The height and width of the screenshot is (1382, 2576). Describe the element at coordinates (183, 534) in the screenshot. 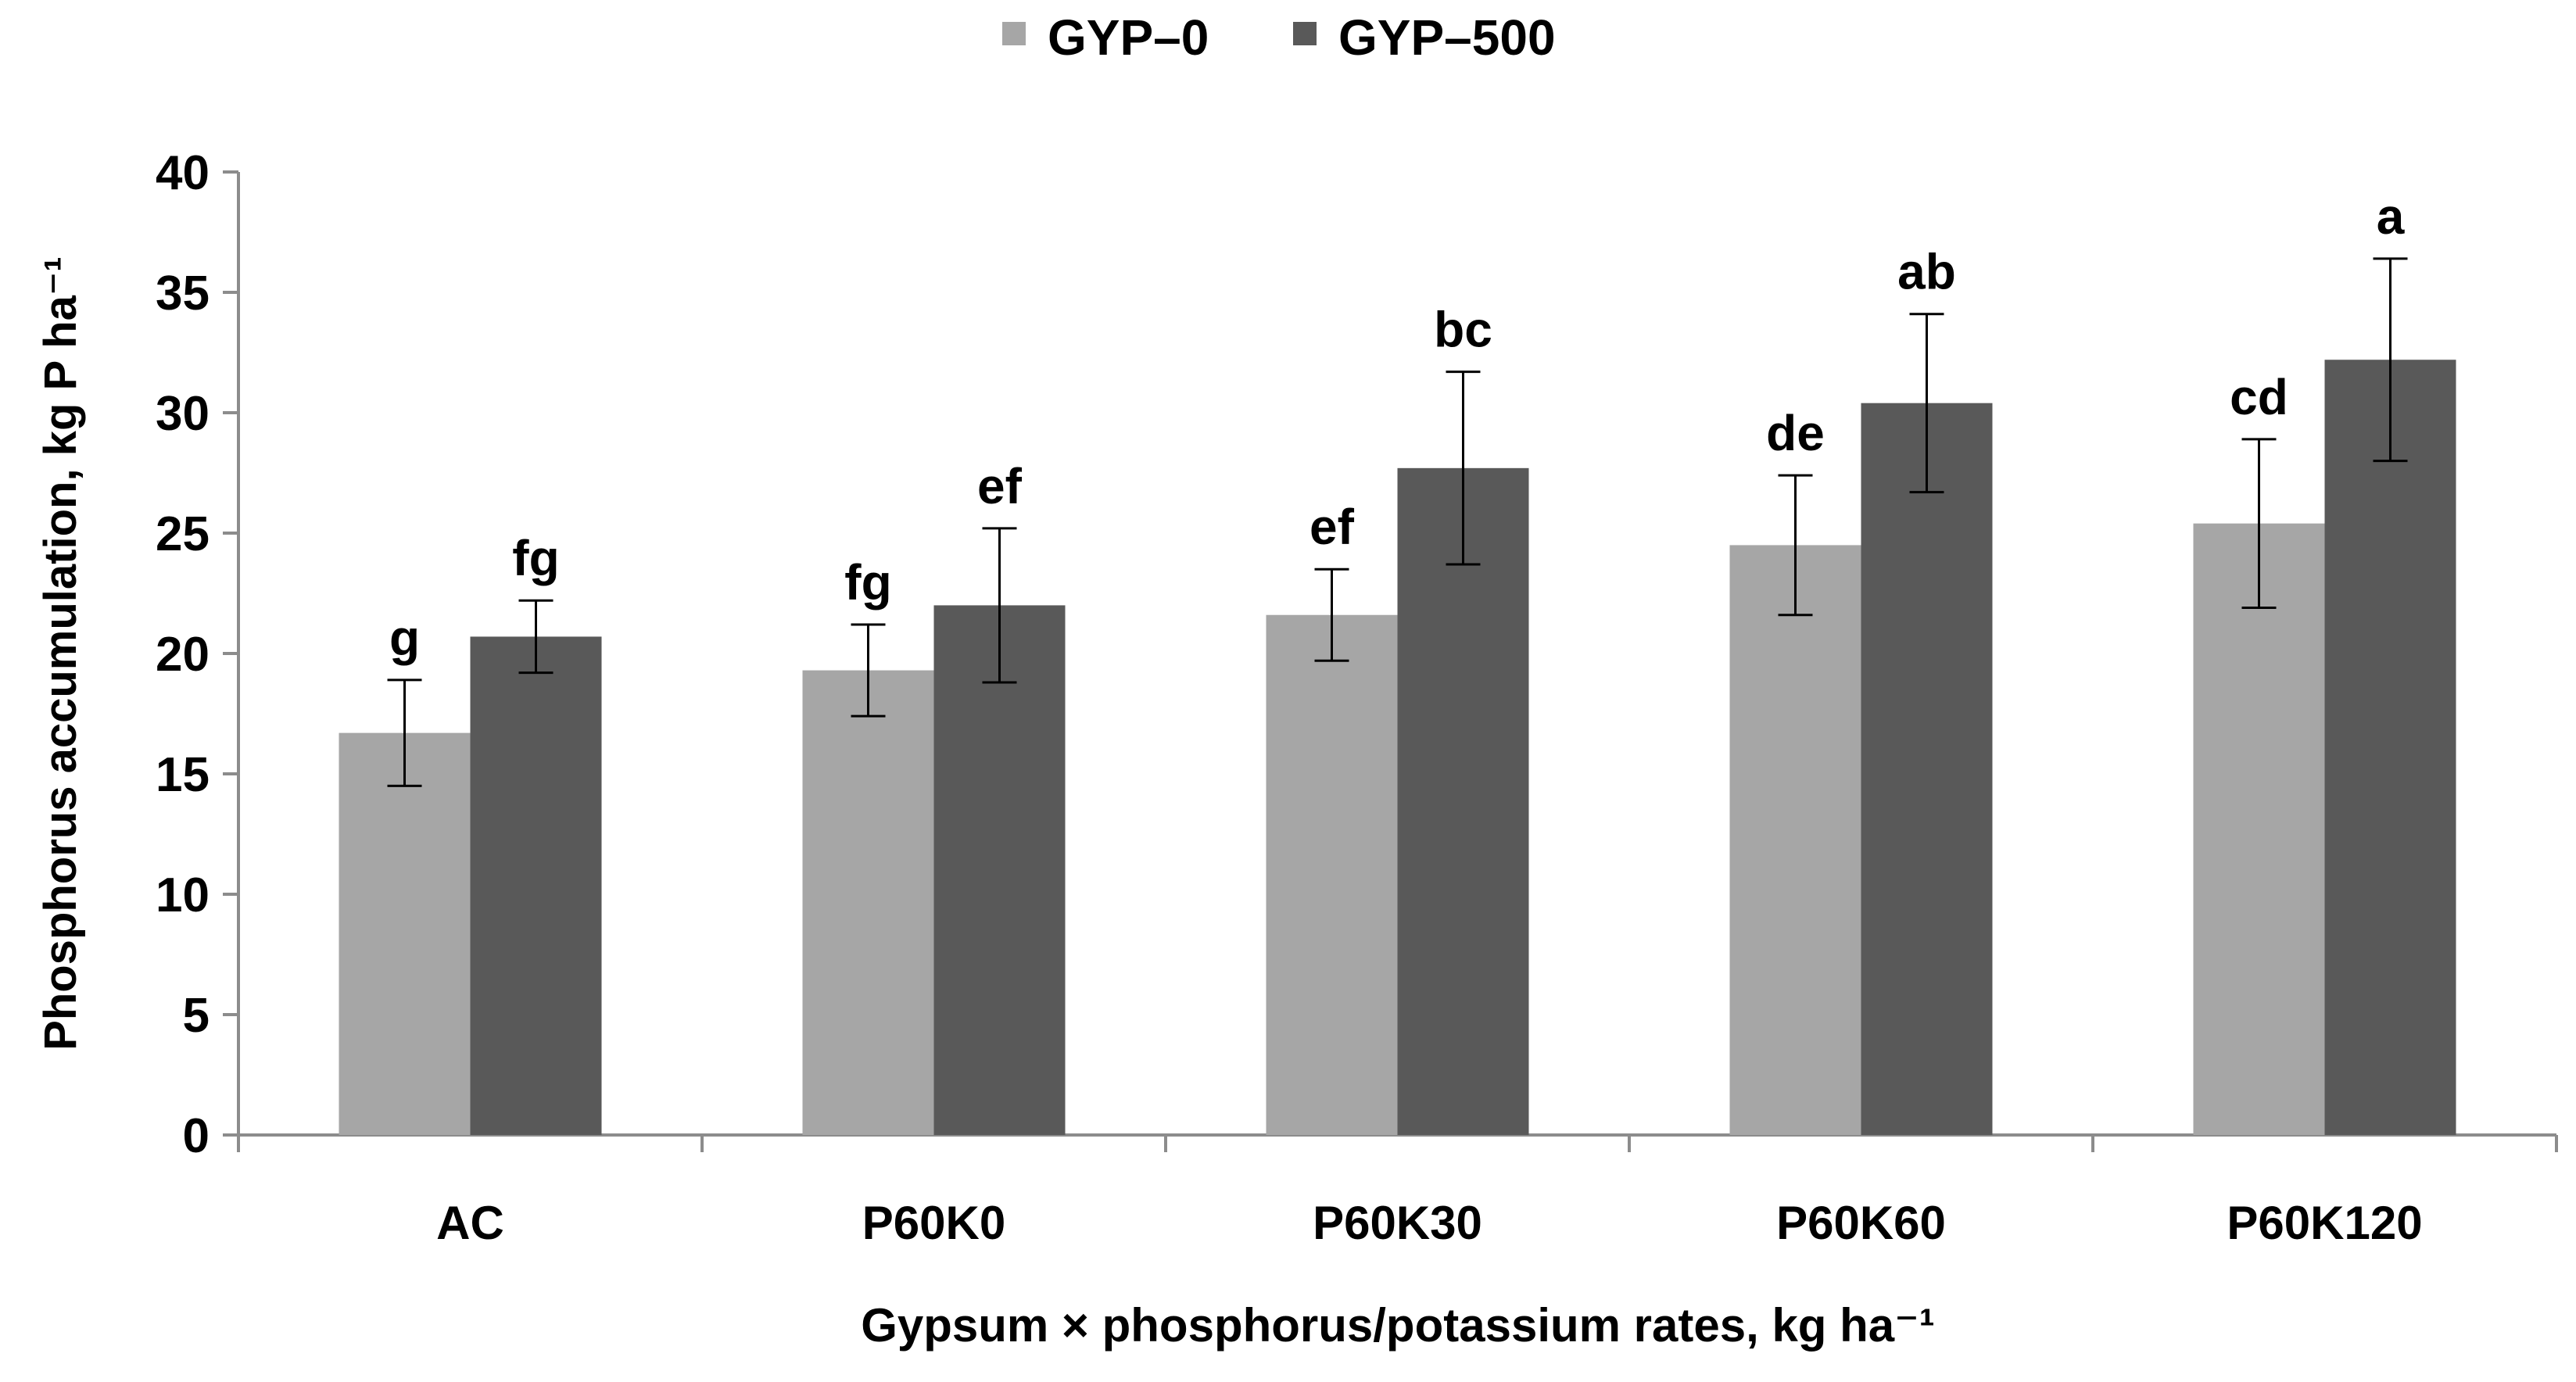

I see `y-tick-label: 25` at that location.